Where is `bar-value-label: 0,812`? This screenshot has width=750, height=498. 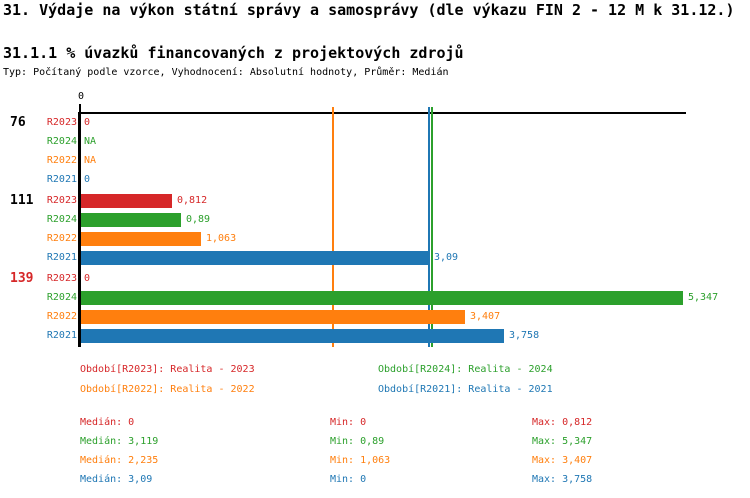
bar-value-label: 0,812 is located at coordinates (192, 200).